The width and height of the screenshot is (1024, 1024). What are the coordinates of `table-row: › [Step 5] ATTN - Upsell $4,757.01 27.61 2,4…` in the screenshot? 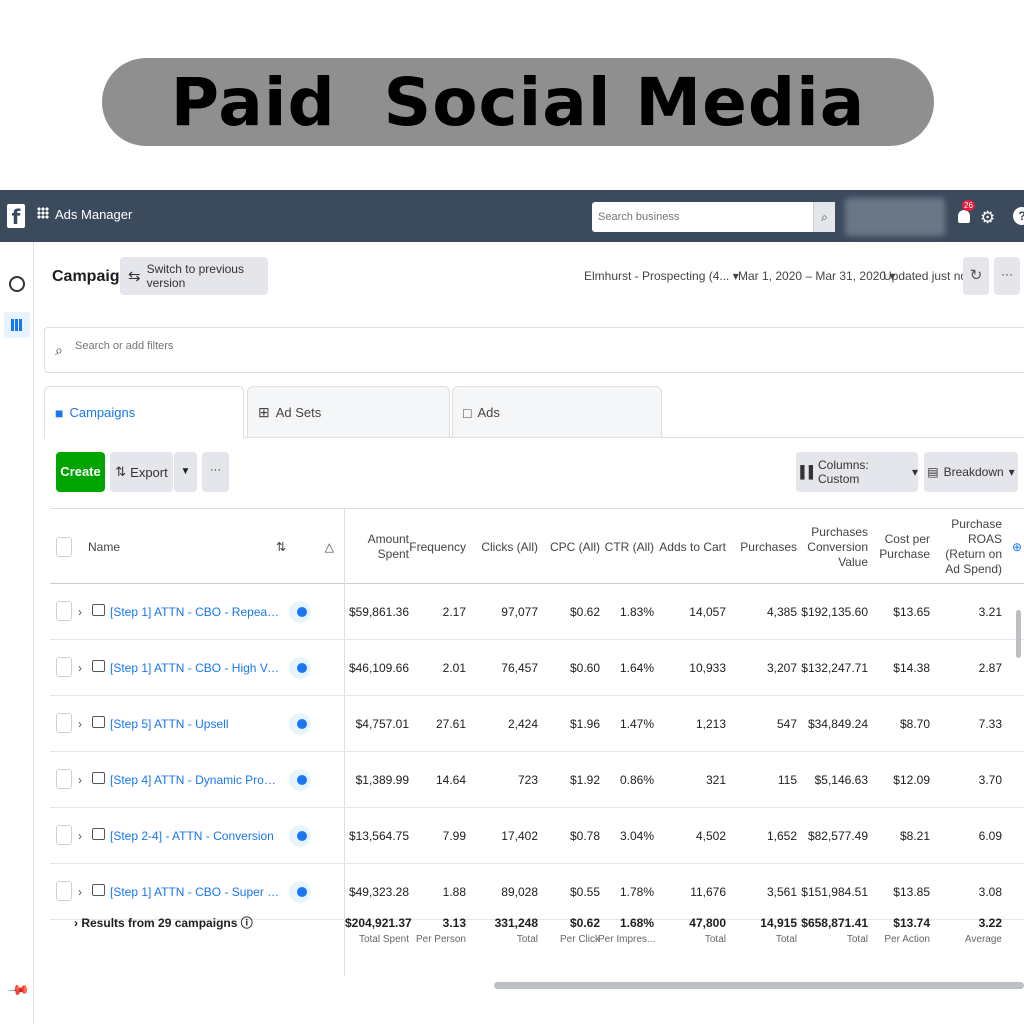 It's located at (537, 724).